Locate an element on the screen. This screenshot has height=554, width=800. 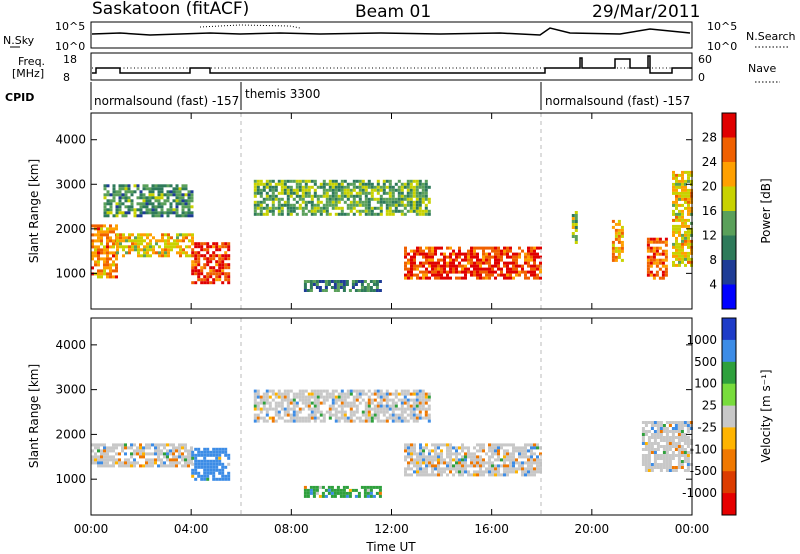
power-colorbar-swatch is located at coordinates (729, 248).